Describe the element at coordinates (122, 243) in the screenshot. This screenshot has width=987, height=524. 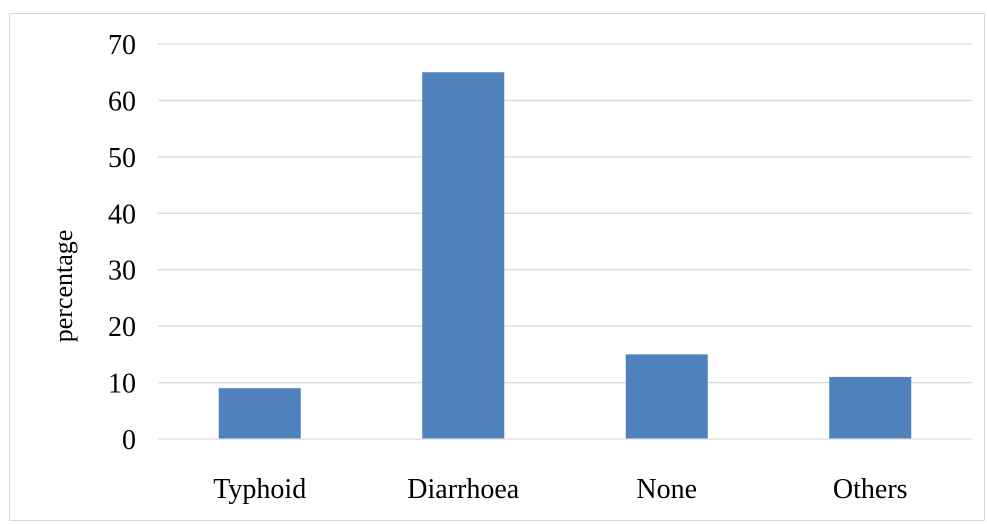
I see `y-axis-ticks: 0 10 20 30 40 50 60 70` at that location.